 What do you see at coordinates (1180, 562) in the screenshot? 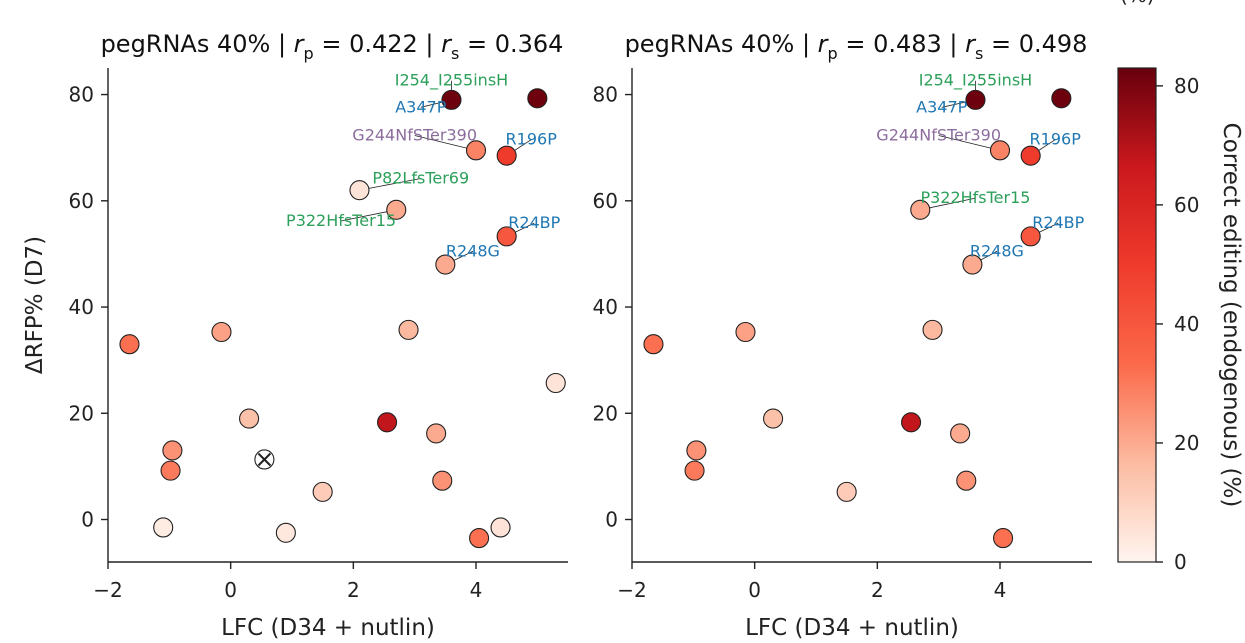
I see `colorbar-tick-label: 0` at bounding box center [1180, 562].